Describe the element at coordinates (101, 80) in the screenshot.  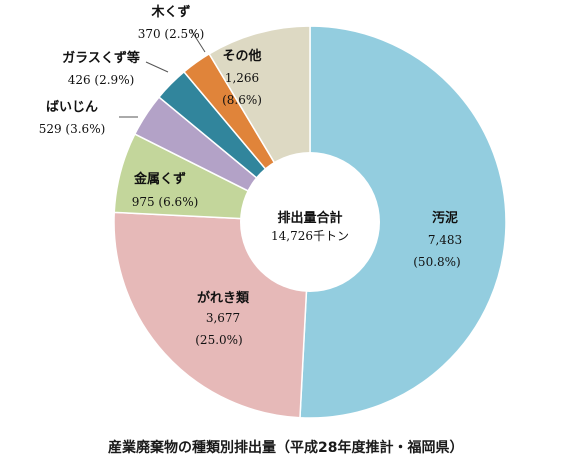
I see `slice-value-4: 426 (2.9%)` at that location.